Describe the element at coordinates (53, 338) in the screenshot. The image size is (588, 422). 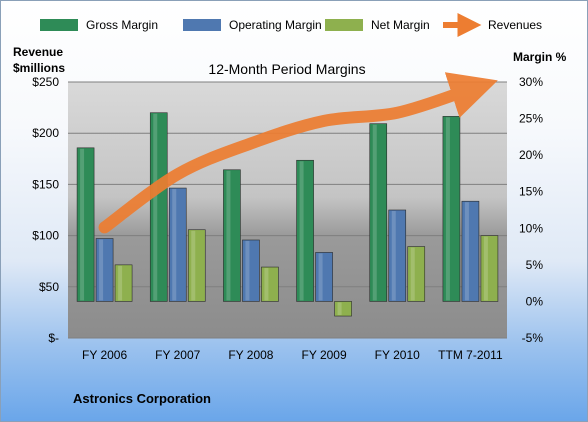
I see `left-axis-tick-label: $-` at that location.